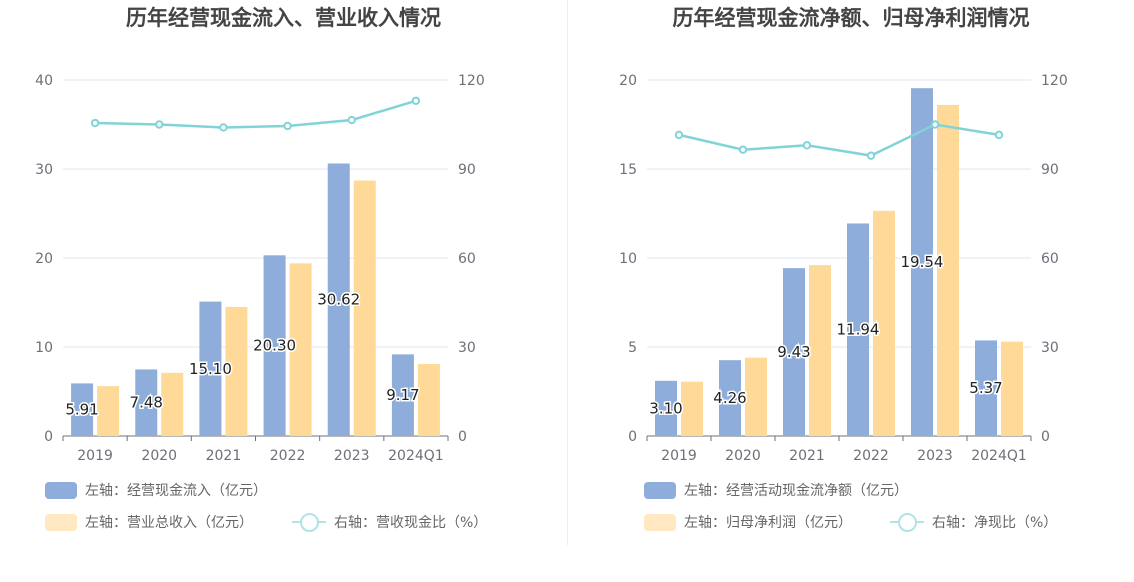 The image size is (1134, 582). I want to click on data-label: 5.37, so click(985, 388).